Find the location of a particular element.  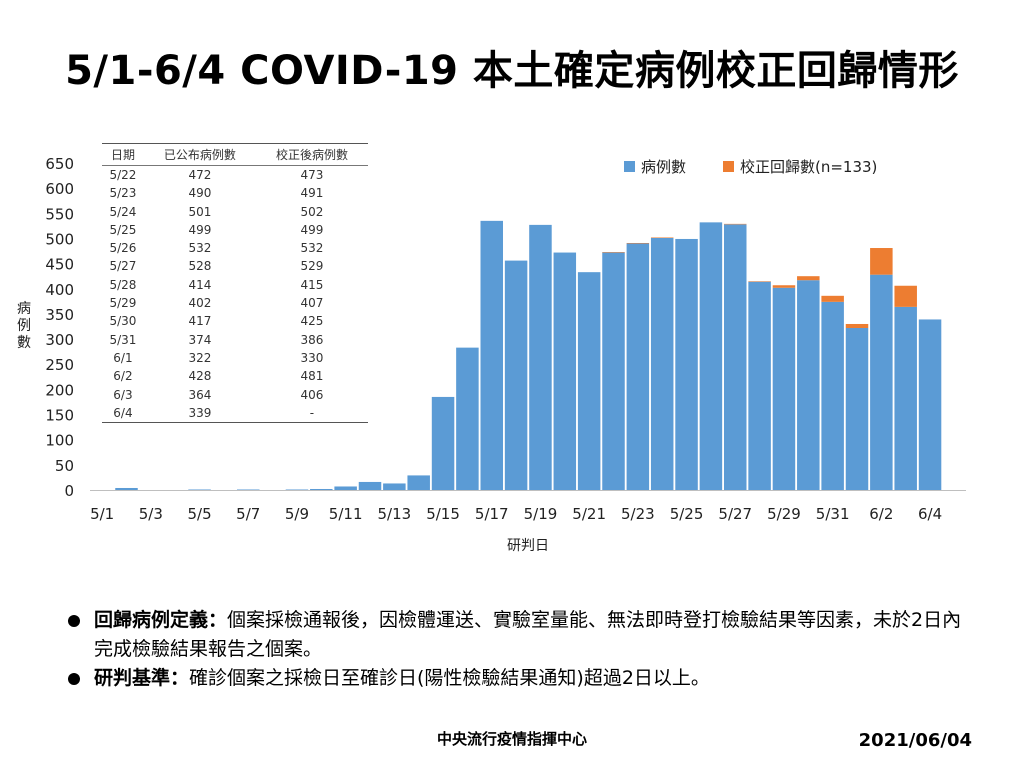

table-header-row: 日期 已公布病例數 校正後病例數 is located at coordinates (235, 154).